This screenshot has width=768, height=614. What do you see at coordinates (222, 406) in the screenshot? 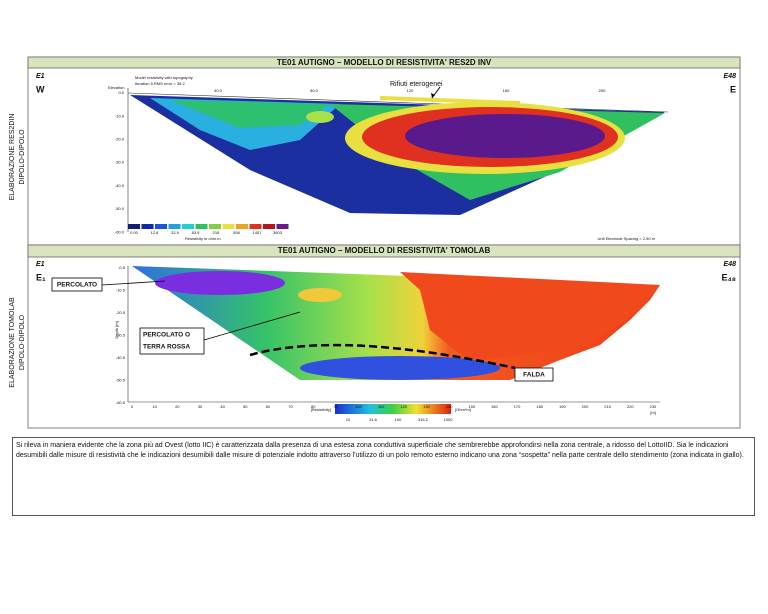
I see `x-tick-label: 40` at bounding box center [222, 406].